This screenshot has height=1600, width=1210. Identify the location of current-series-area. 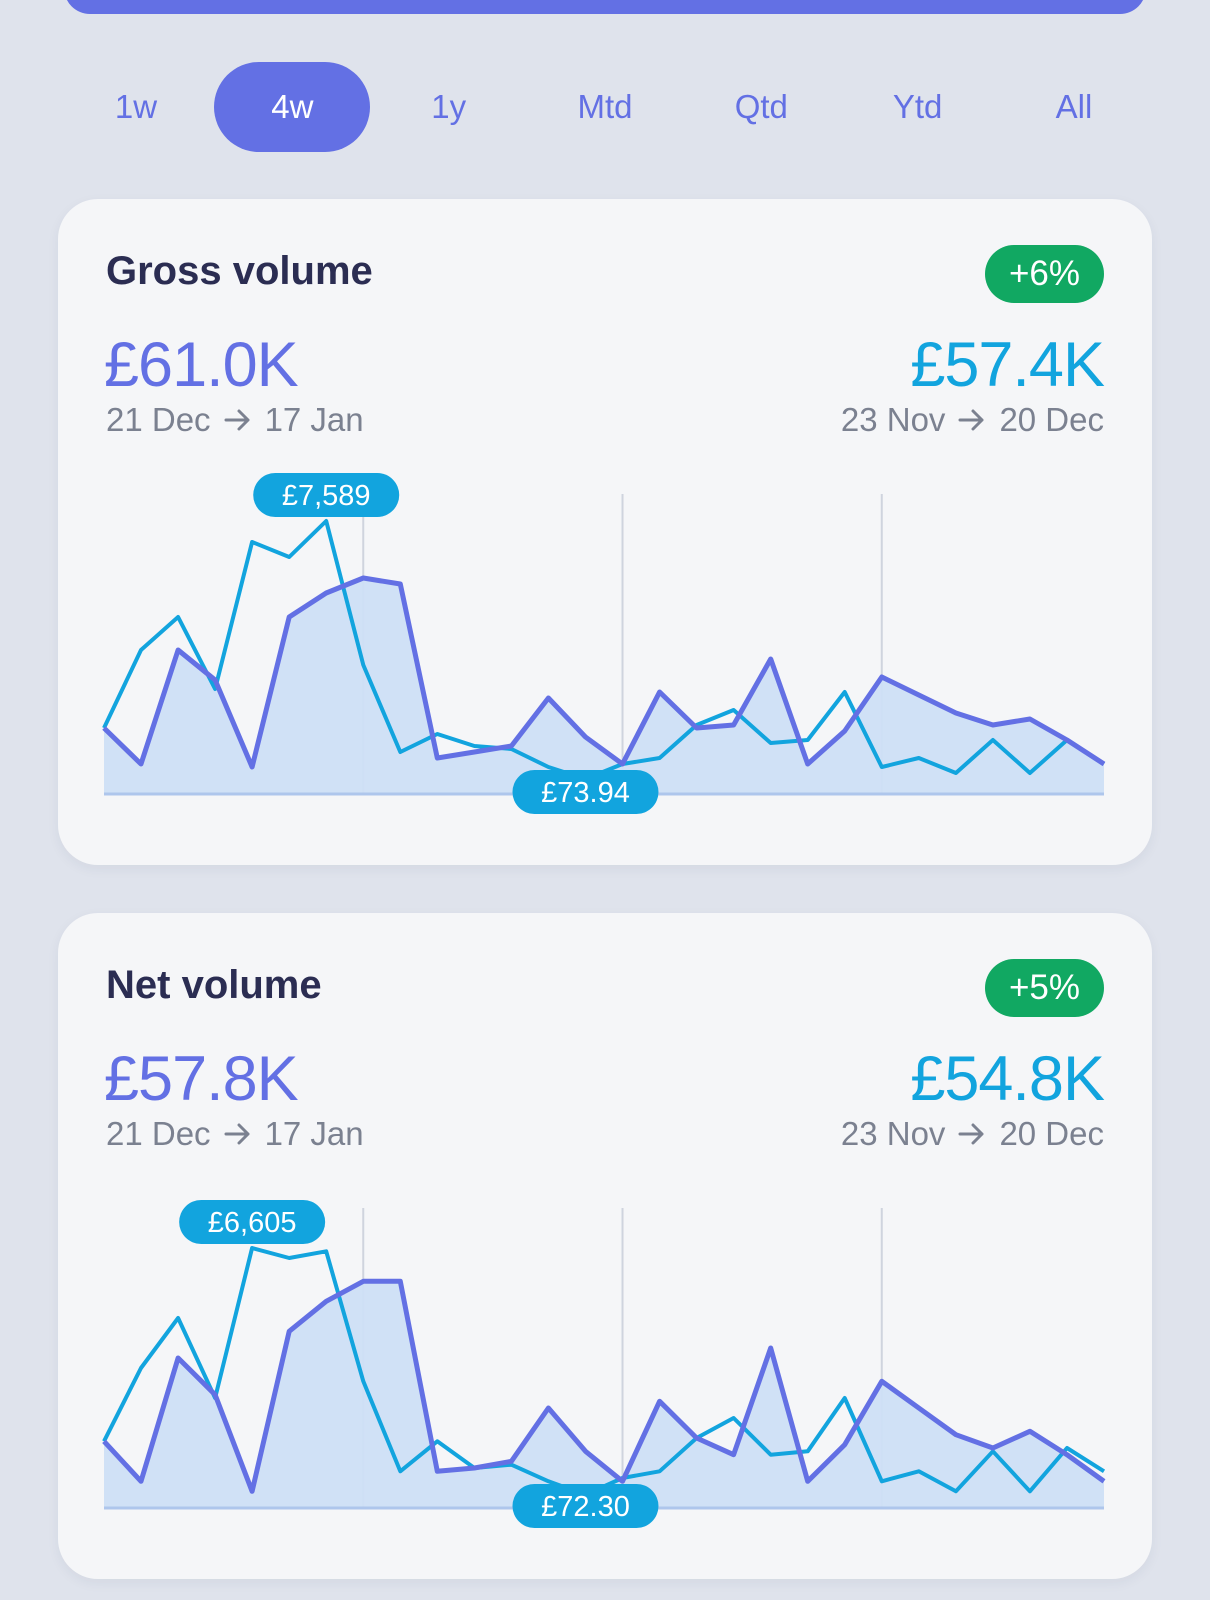
(604, 1394).